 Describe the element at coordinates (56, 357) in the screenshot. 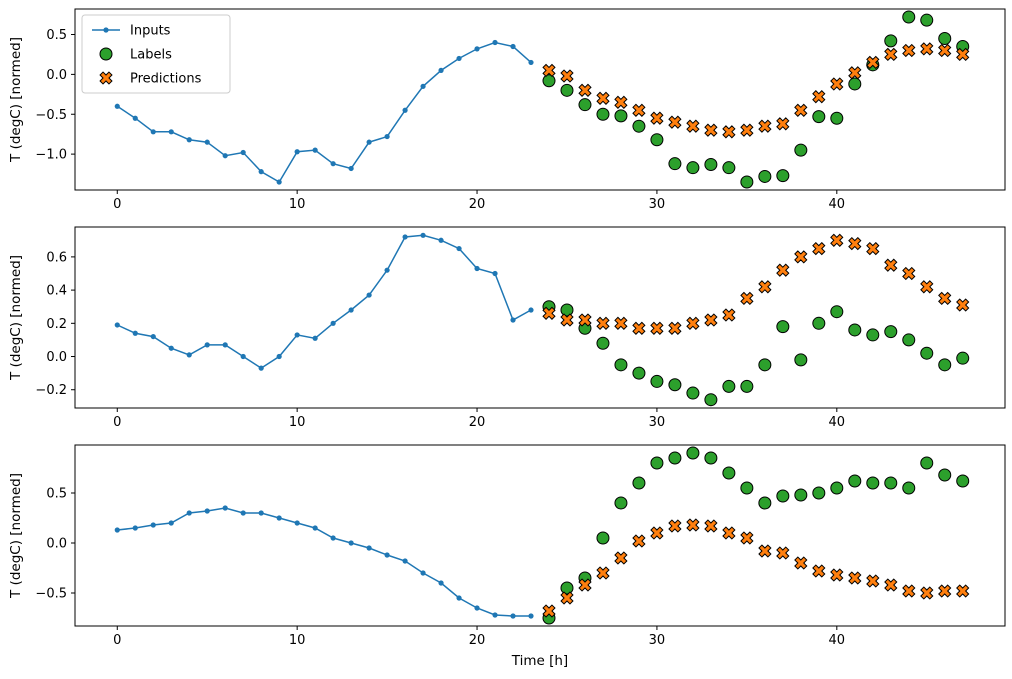

I see `y-tick-label: 0.0` at that location.